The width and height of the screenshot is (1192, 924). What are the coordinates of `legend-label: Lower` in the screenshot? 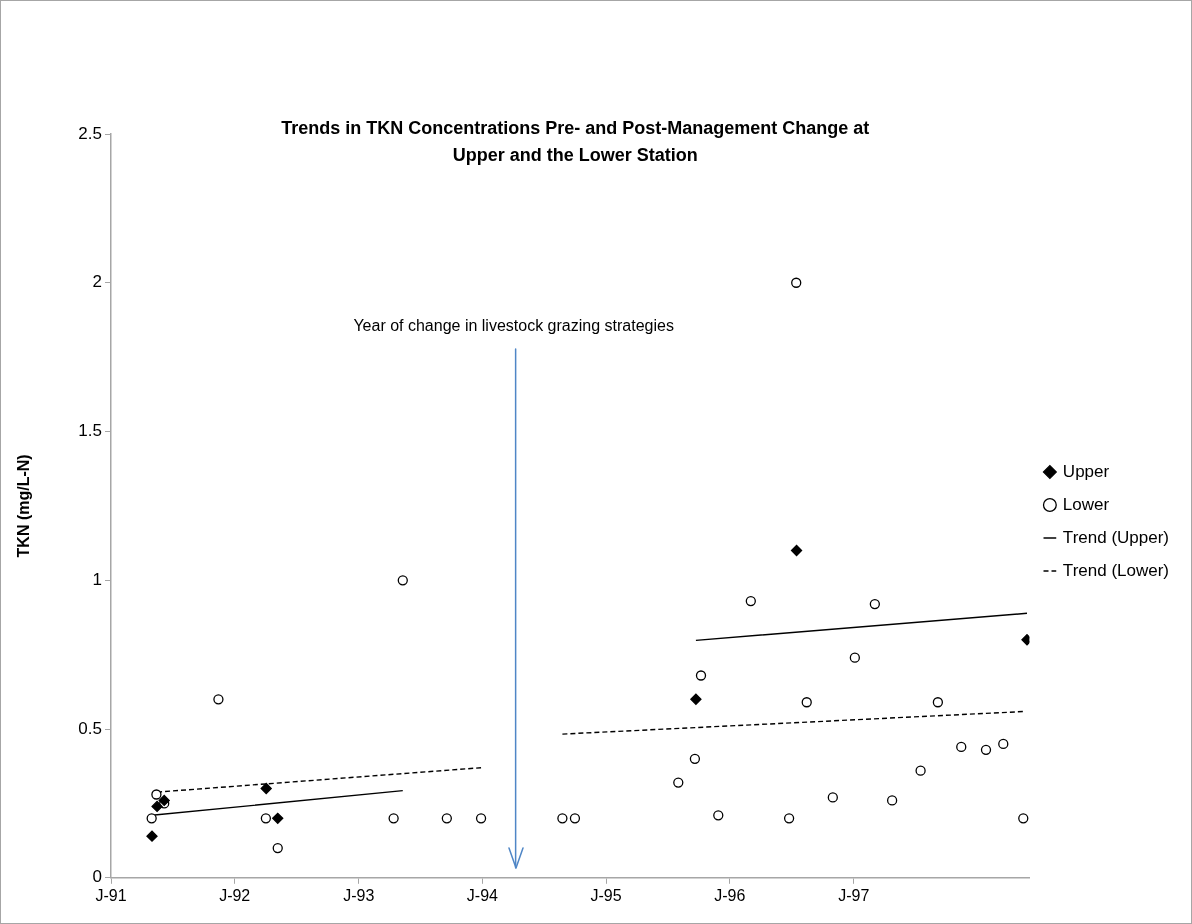 It's located at (1086, 504).